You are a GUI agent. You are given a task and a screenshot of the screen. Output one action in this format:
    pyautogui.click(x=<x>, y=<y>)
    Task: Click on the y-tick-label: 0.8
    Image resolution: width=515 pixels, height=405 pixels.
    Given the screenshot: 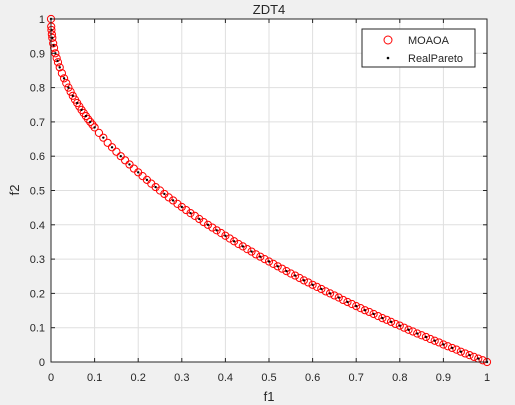 What is the action you would take?
    pyautogui.click(x=37, y=89)
    